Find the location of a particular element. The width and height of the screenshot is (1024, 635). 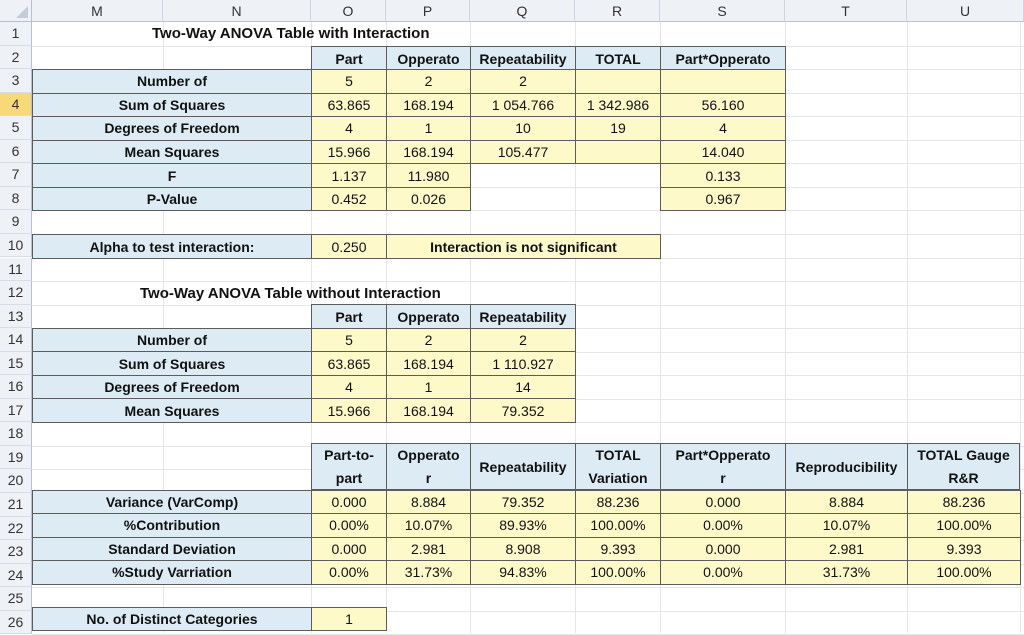

data-cell: 0.452 is located at coordinates (349, 199).